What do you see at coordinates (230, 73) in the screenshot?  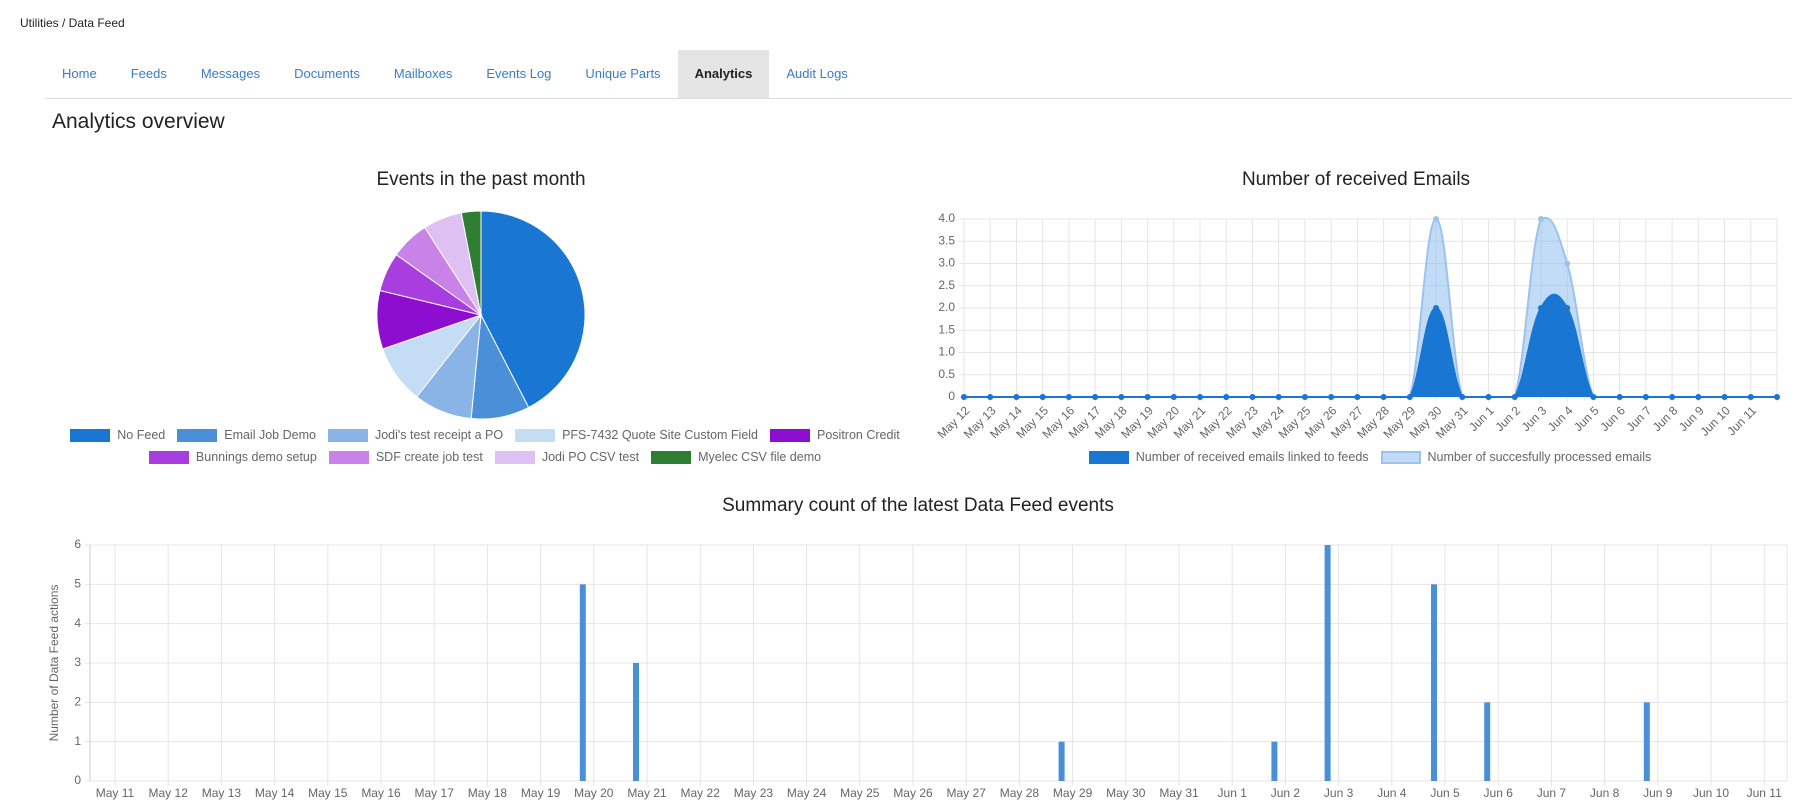 I see `nav-tab: Messages` at bounding box center [230, 73].